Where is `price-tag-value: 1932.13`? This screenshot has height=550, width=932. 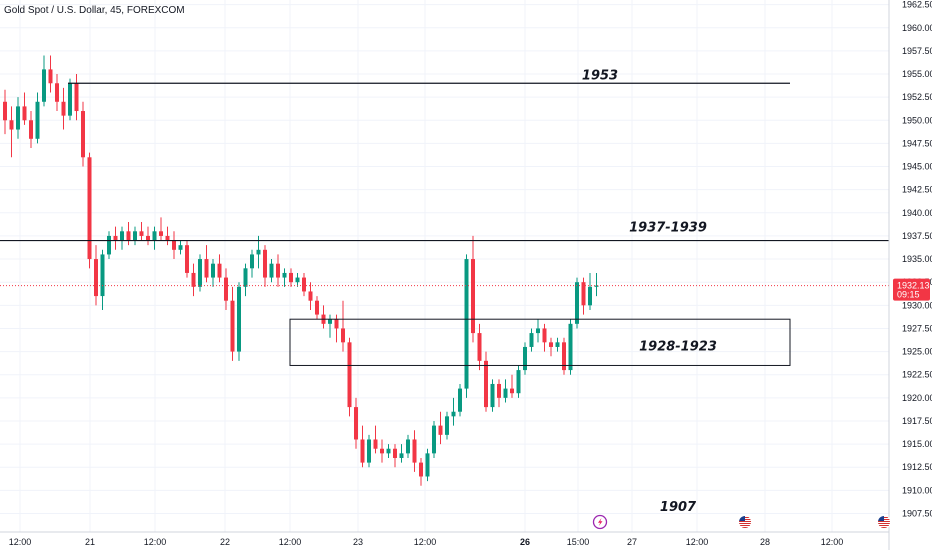 price-tag-value: 1932.13 is located at coordinates (913, 286).